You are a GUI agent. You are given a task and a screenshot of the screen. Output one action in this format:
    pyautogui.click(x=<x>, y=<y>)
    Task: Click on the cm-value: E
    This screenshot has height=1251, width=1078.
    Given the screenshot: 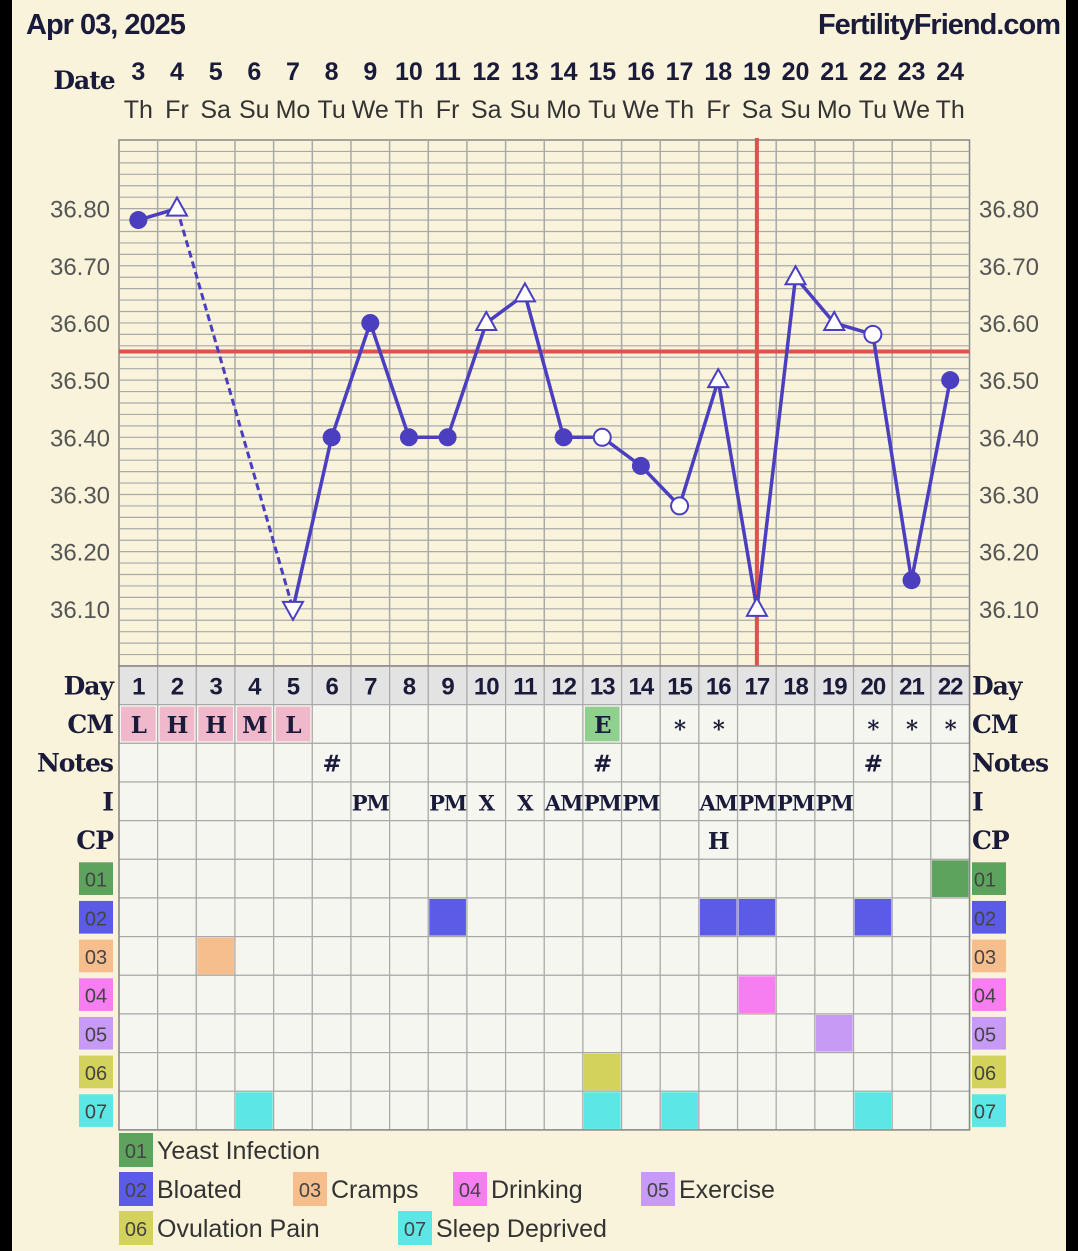 What is the action you would take?
    pyautogui.click(x=602, y=725)
    